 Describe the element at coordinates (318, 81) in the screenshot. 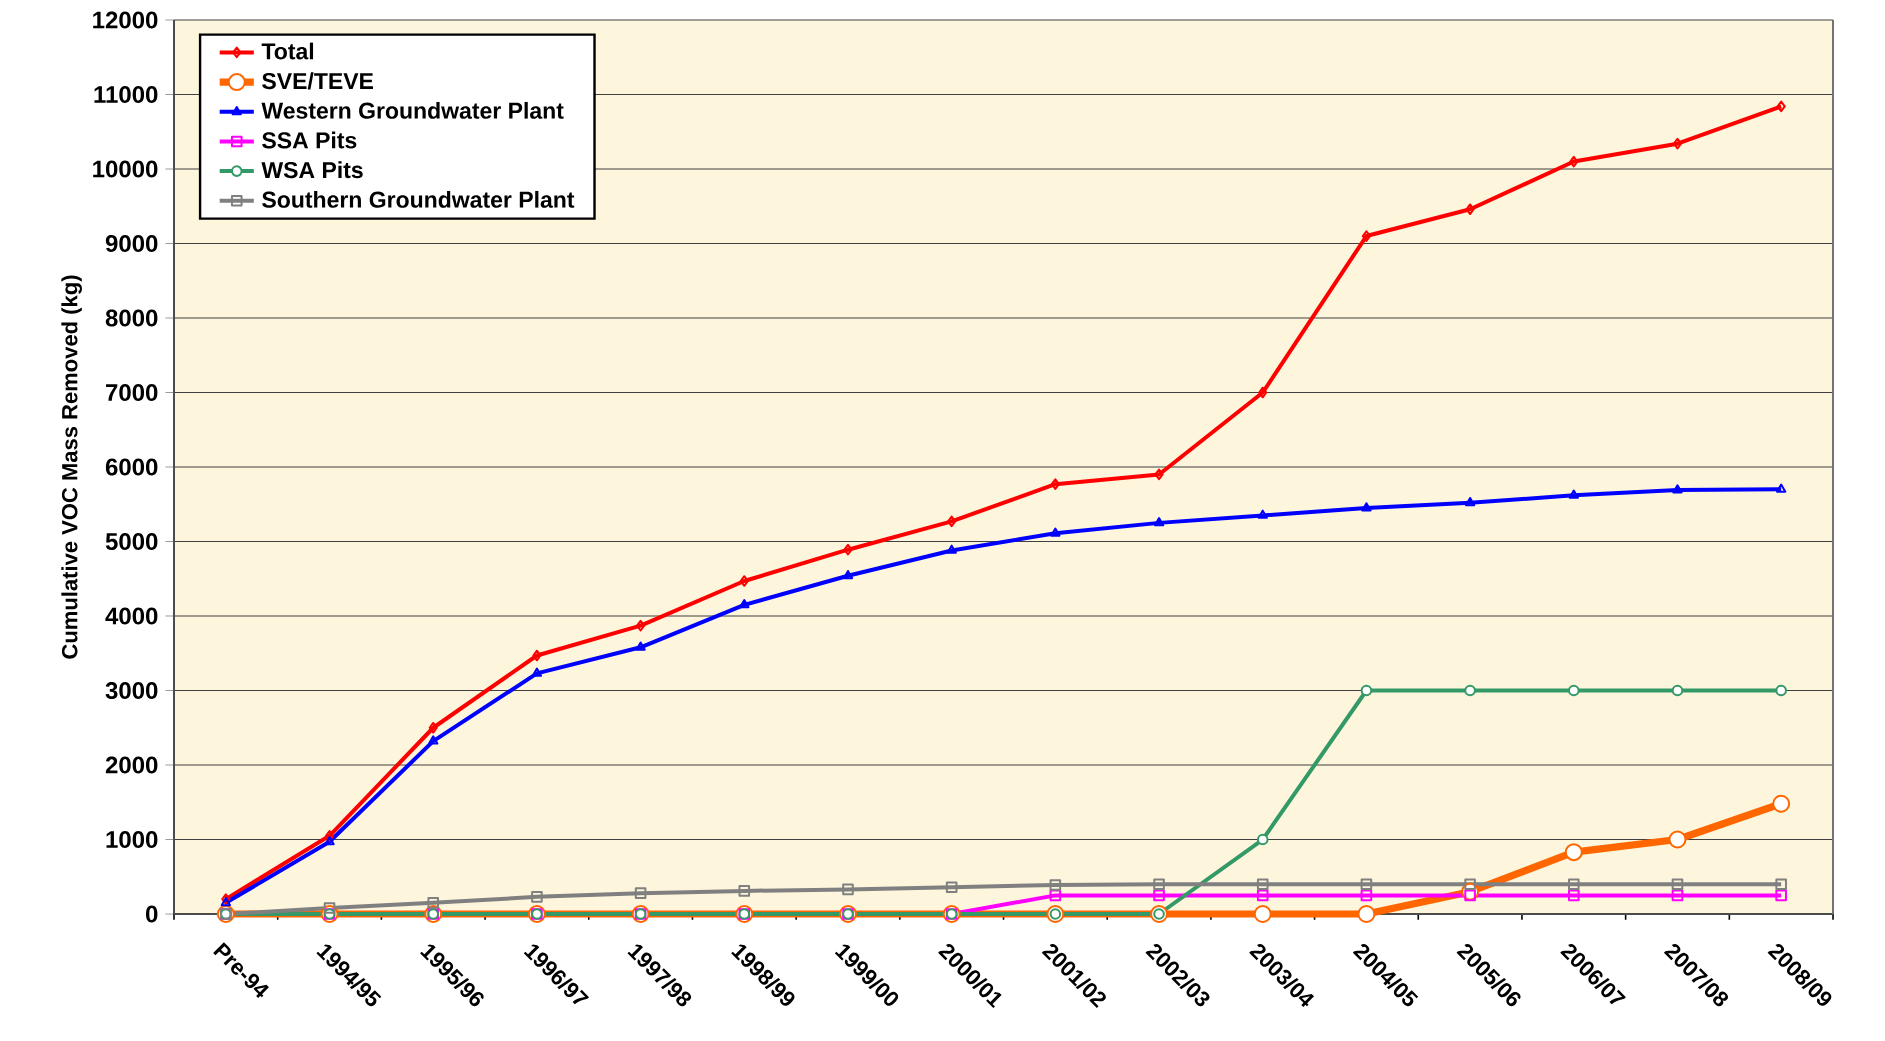

I see `legend-label: SVE/TEVE` at that location.